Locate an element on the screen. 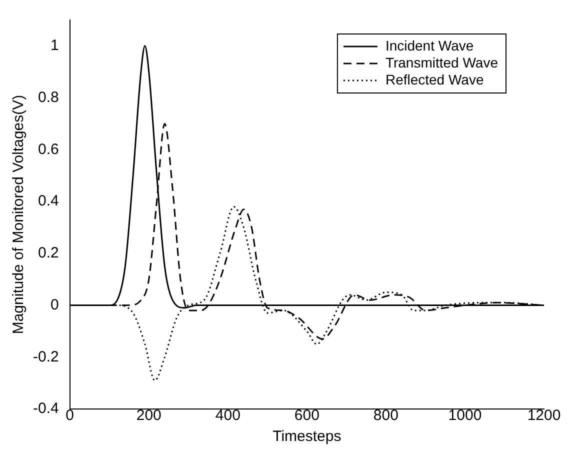 The height and width of the screenshot is (456, 574). y-tick-label: 0.8 is located at coordinates (48, 97).